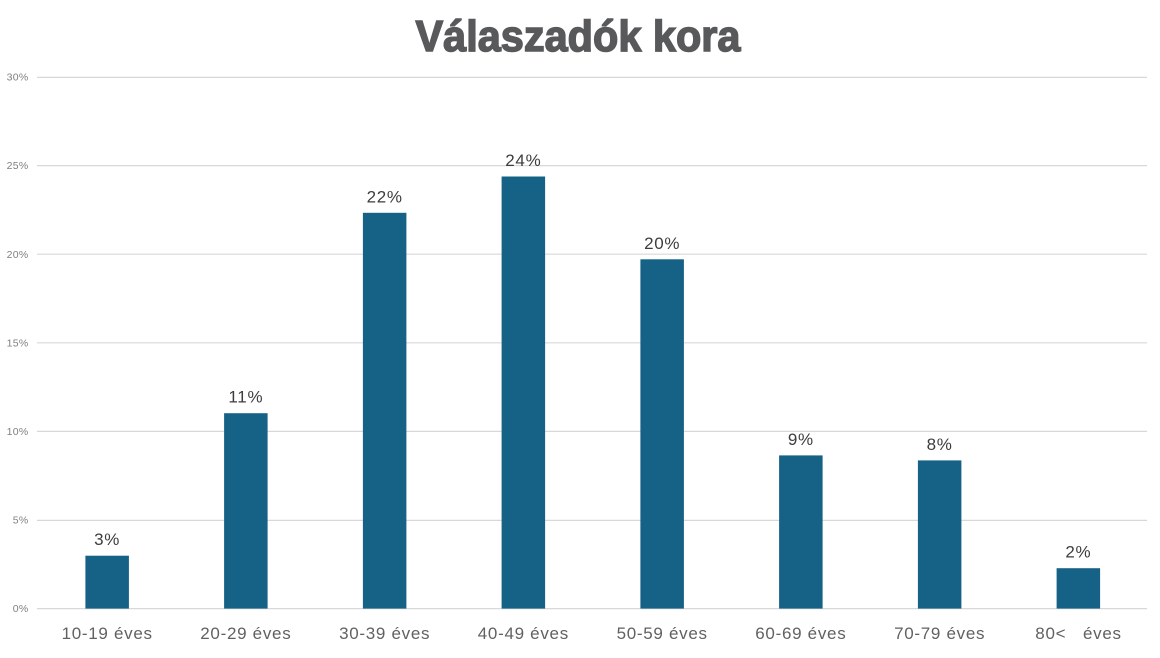  What do you see at coordinates (384, 633) in the screenshot?
I see `svg-text: 30-39 éves` at bounding box center [384, 633].